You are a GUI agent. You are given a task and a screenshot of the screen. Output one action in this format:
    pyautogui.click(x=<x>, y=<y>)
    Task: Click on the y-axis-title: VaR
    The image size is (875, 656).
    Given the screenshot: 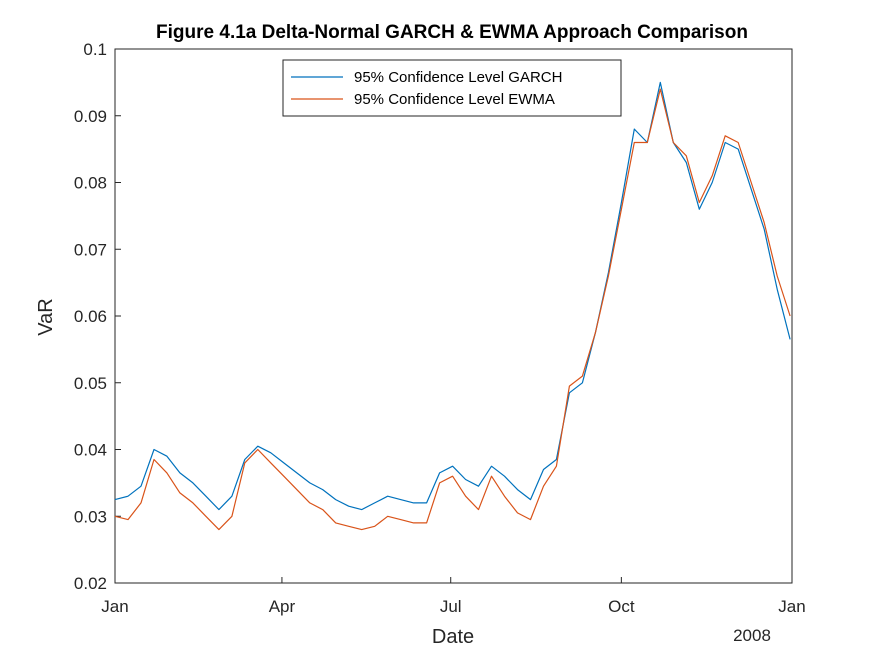 What is the action you would take?
    pyautogui.click(x=46, y=316)
    